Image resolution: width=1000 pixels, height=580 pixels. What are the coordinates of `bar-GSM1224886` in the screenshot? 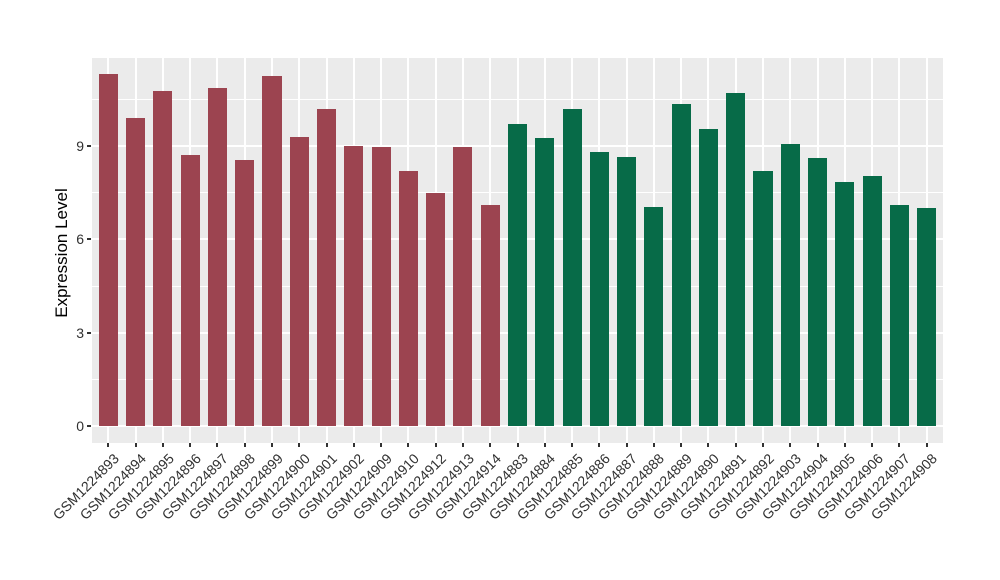 It's located at (599, 289).